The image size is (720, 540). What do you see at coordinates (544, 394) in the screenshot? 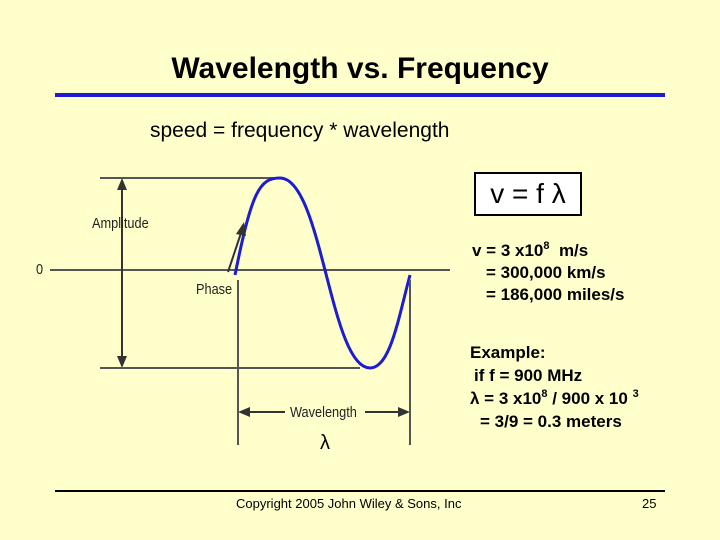
I see `example-line-2-exponent: 8` at bounding box center [544, 394].